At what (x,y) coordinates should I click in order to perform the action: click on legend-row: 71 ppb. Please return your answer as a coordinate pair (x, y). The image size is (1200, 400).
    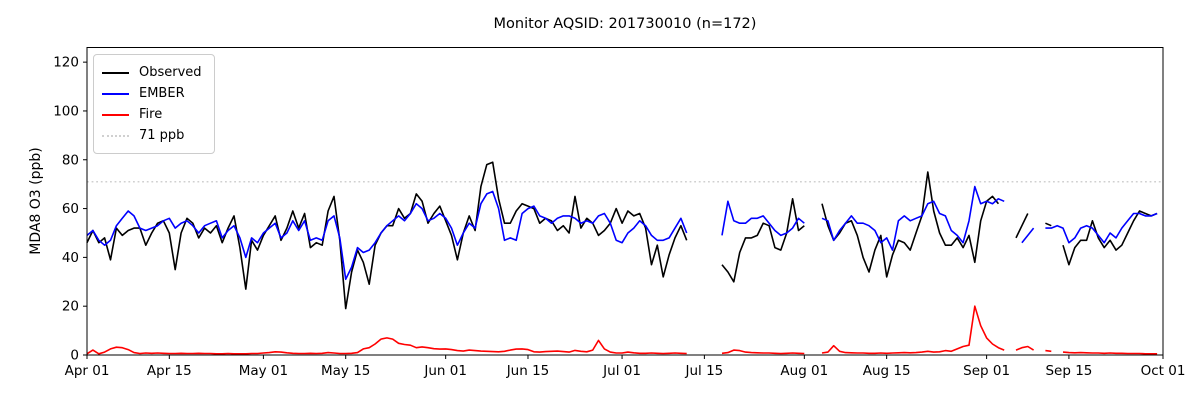
    Looking at the image, I should click on (152, 135).